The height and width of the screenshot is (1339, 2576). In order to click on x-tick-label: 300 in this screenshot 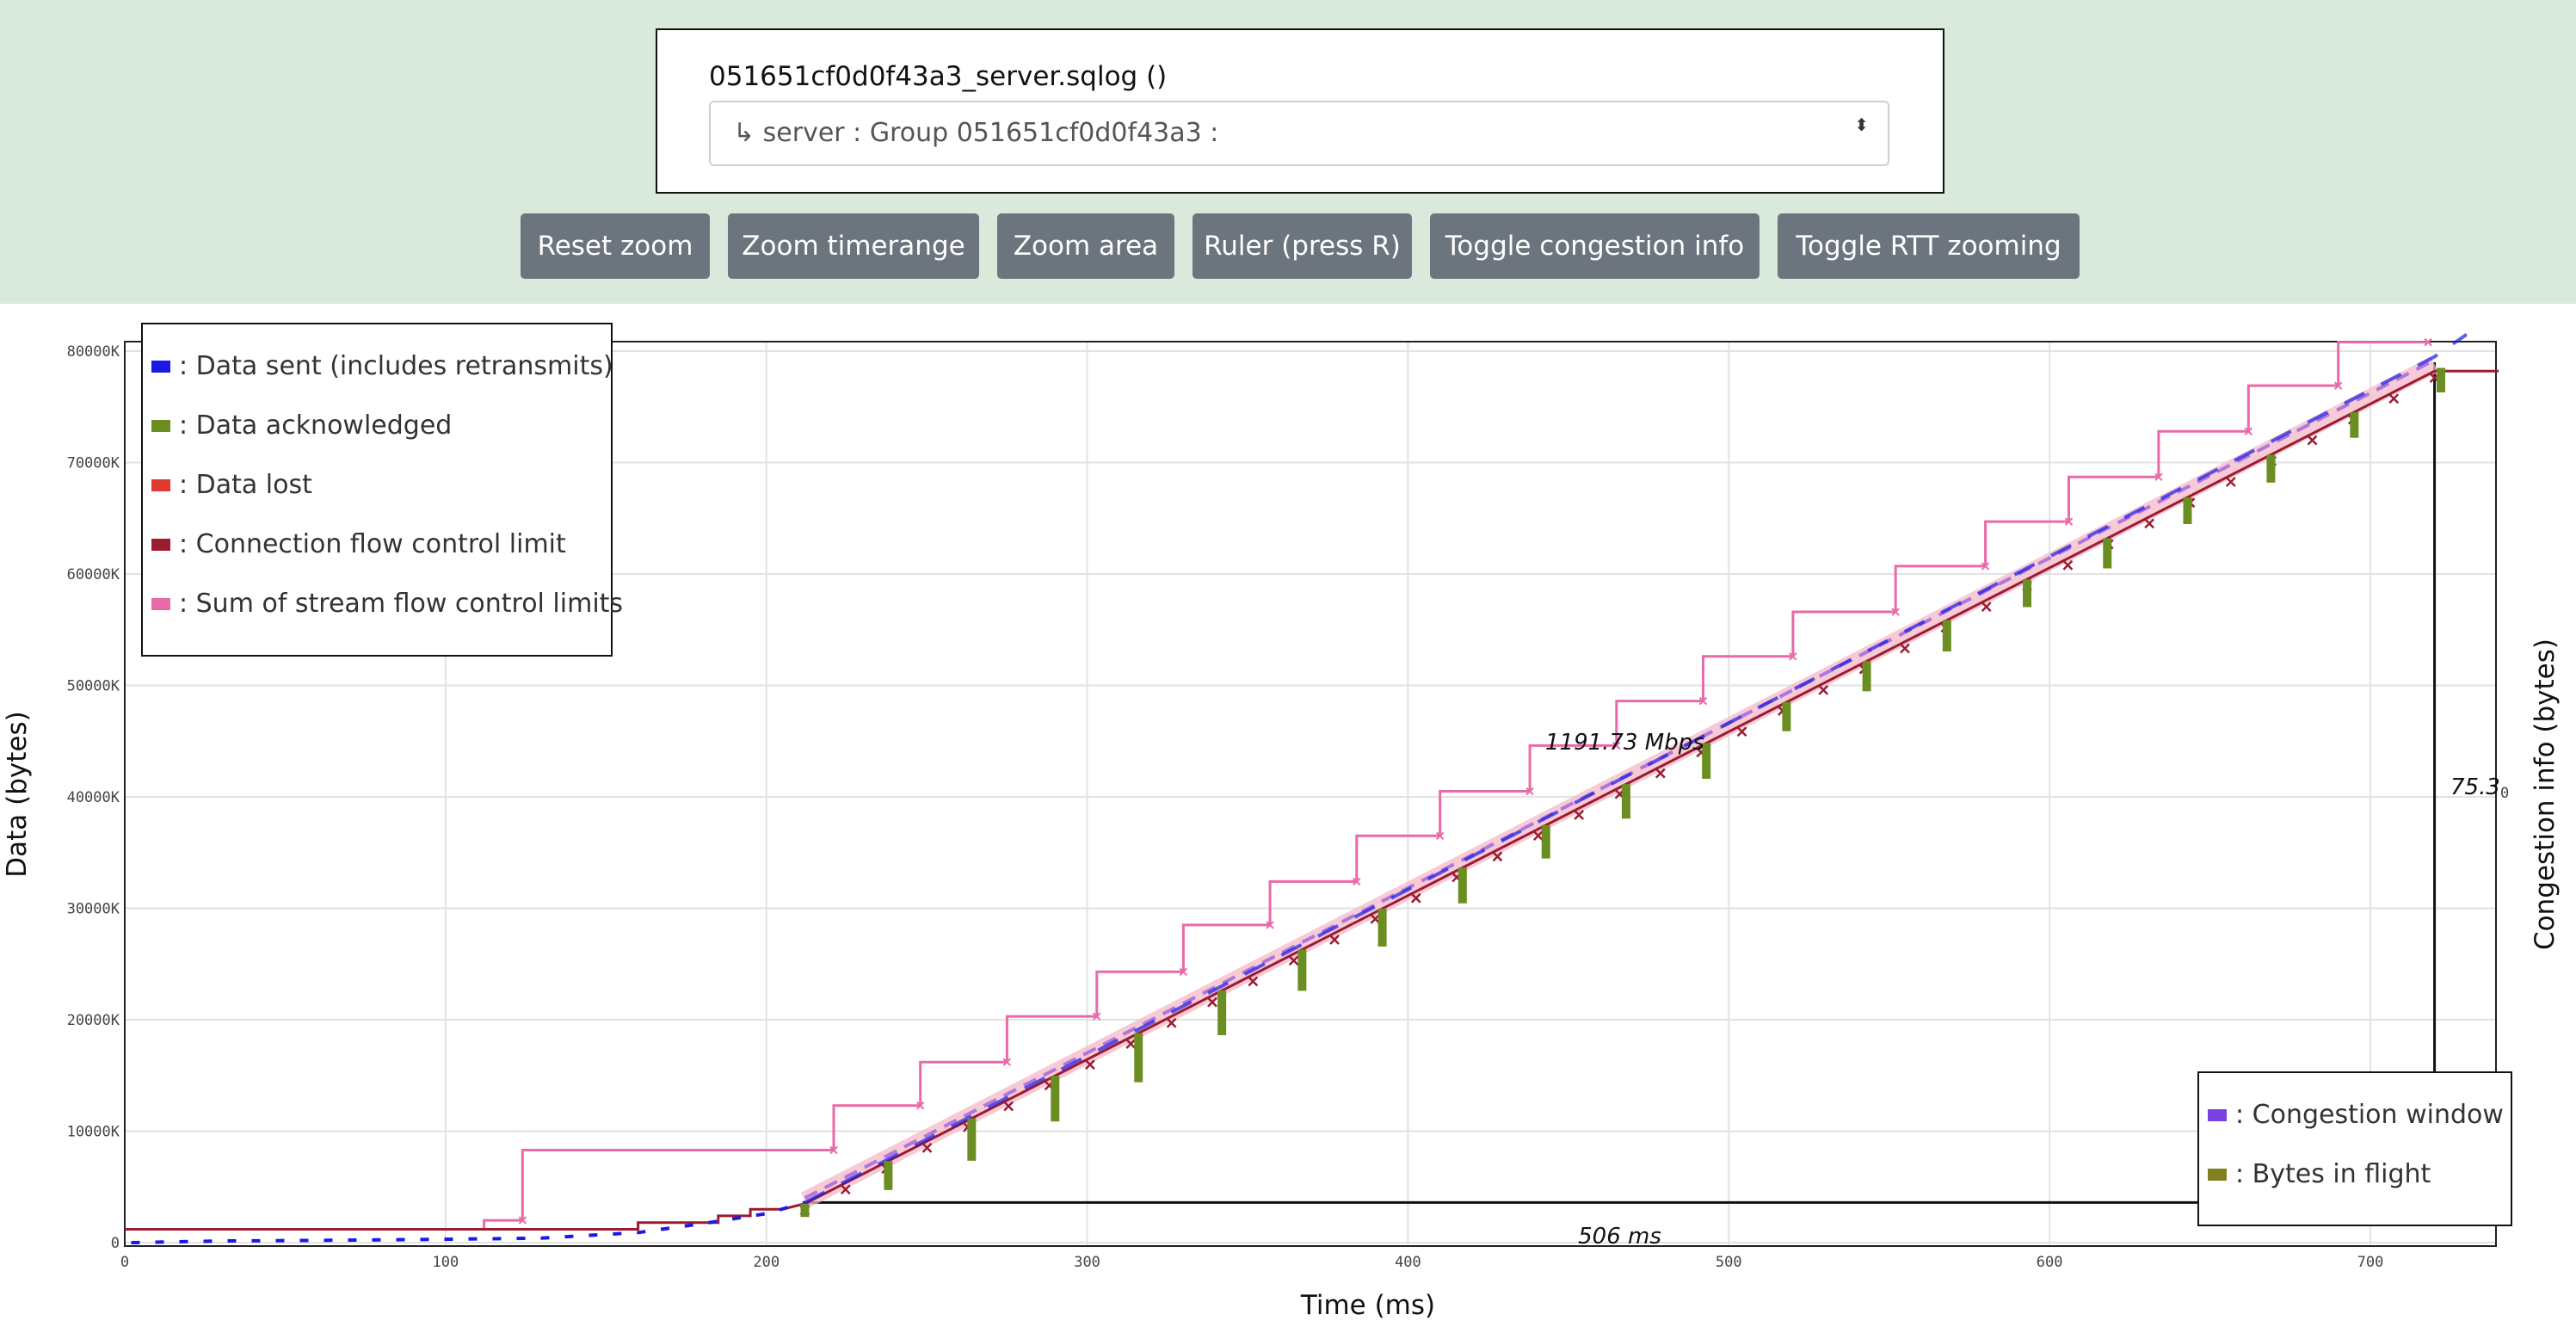, I will do `click(1087, 1262)`.